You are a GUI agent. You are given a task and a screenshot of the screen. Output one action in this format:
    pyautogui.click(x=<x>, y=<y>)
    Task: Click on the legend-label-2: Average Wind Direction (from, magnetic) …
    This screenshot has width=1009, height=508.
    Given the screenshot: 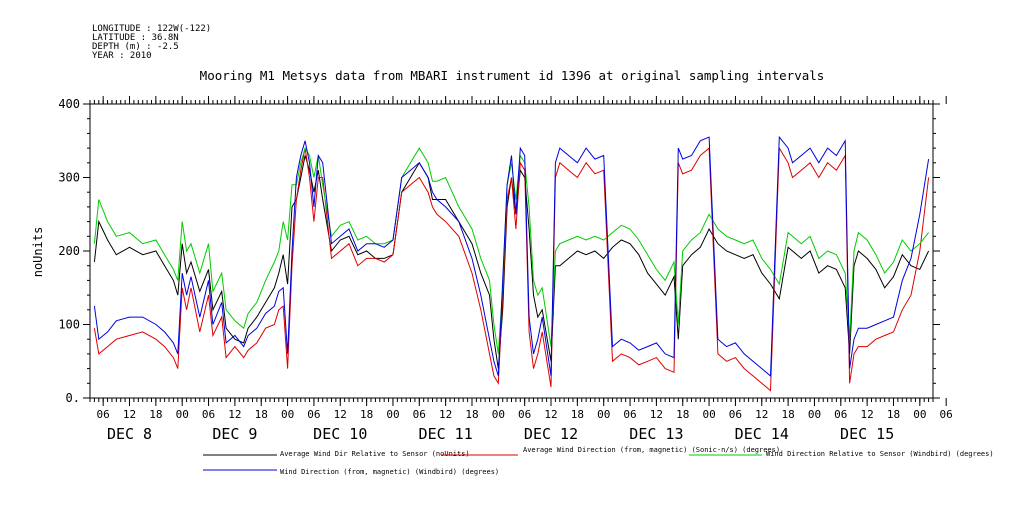 What is the action you would take?
    pyautogui.click(x=651, y=450)
    